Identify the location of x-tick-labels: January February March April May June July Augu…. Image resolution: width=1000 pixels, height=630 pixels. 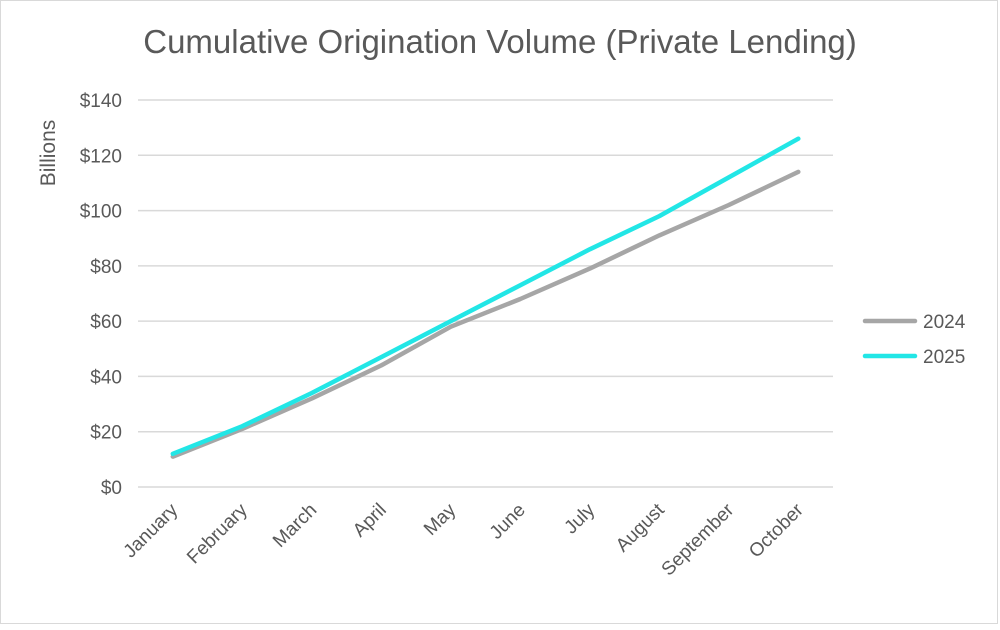
(464, 539).